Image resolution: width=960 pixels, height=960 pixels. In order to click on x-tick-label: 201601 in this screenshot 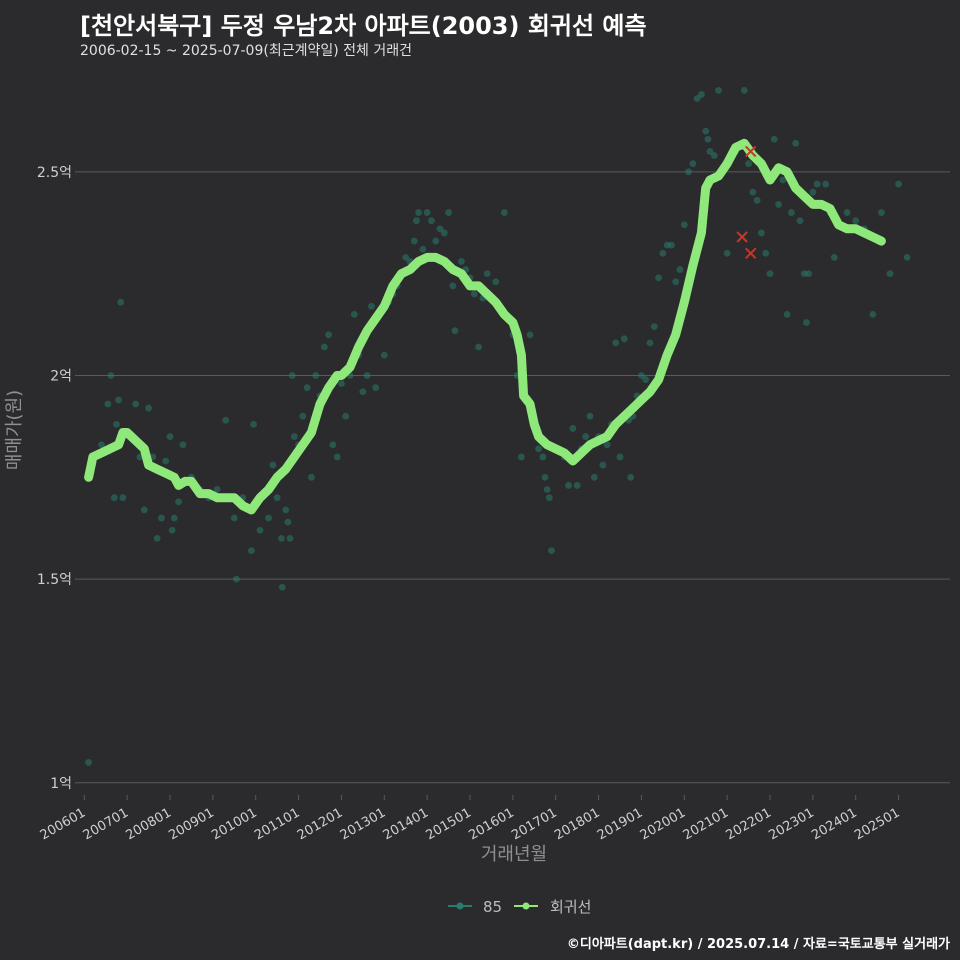, I will do `click(491, 824)`.